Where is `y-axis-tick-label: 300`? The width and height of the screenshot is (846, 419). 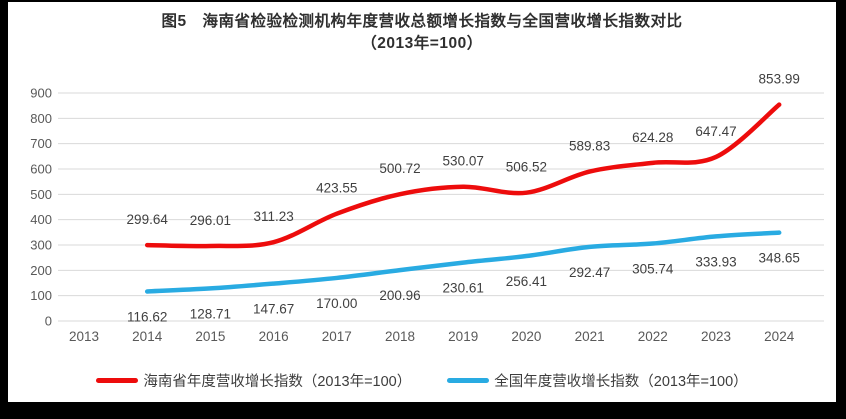
y-axis-tick-label: 300 is located at coordinates (41, 245).